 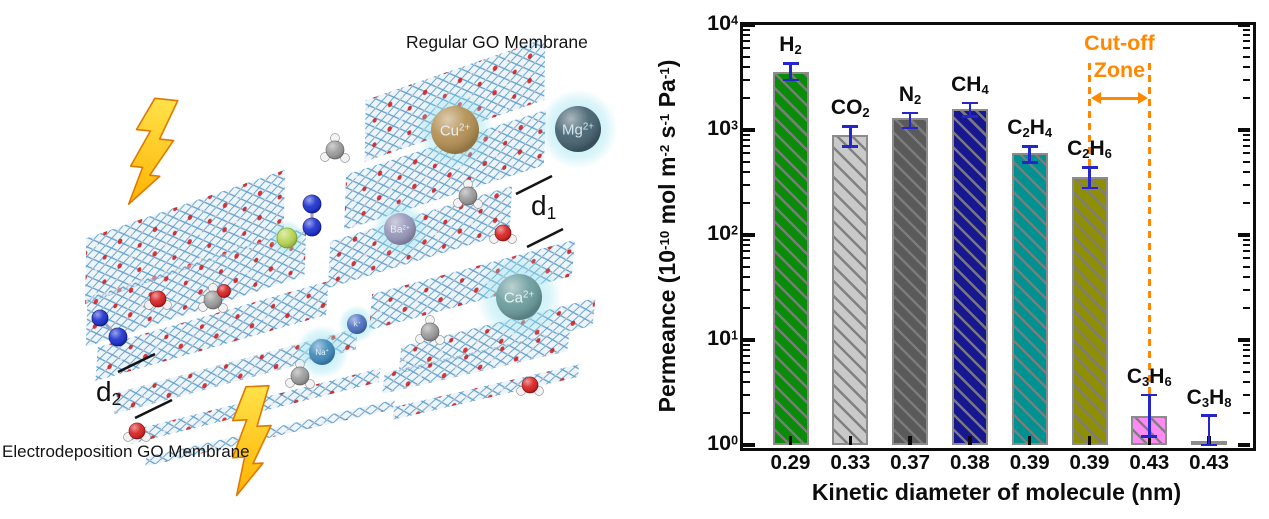 I want to click on x-tick-label: 0.29, so click(x=790, y=462).